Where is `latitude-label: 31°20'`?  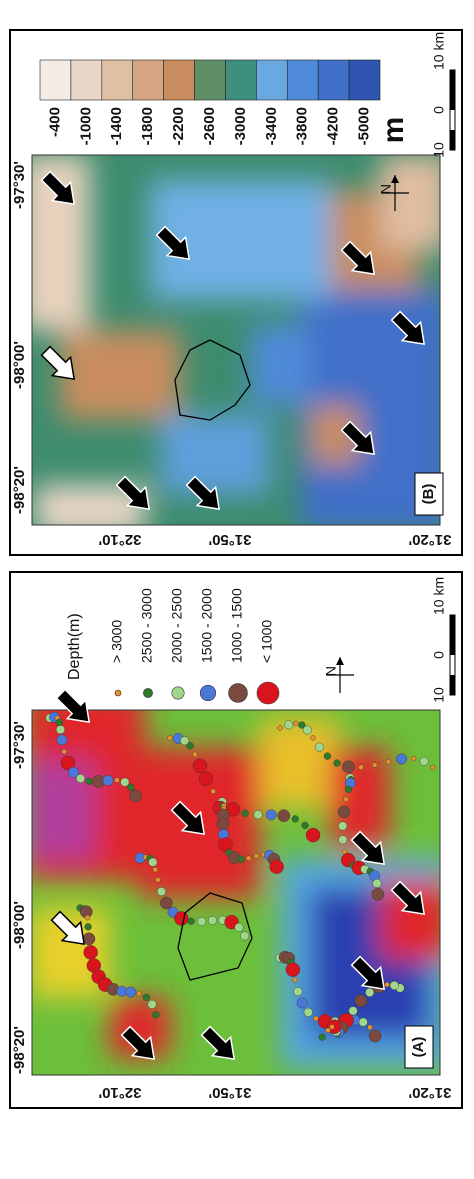
latitude-label: 31°20' is located at coordinates (430, 1092).